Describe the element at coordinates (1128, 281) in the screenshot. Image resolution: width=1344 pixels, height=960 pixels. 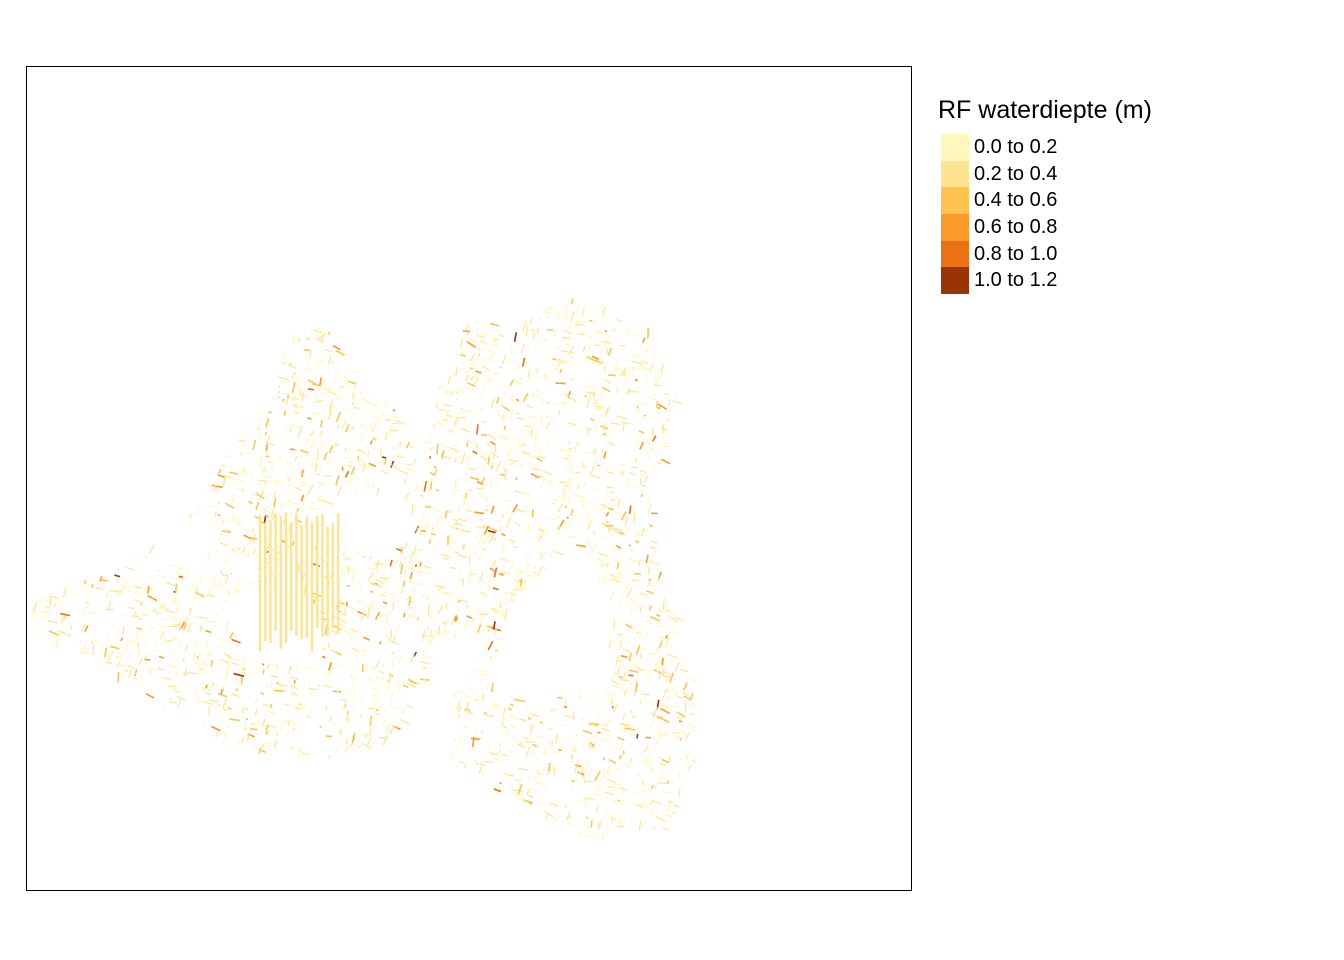
I see `legend-item: 1.0 to 1.2` at that location.